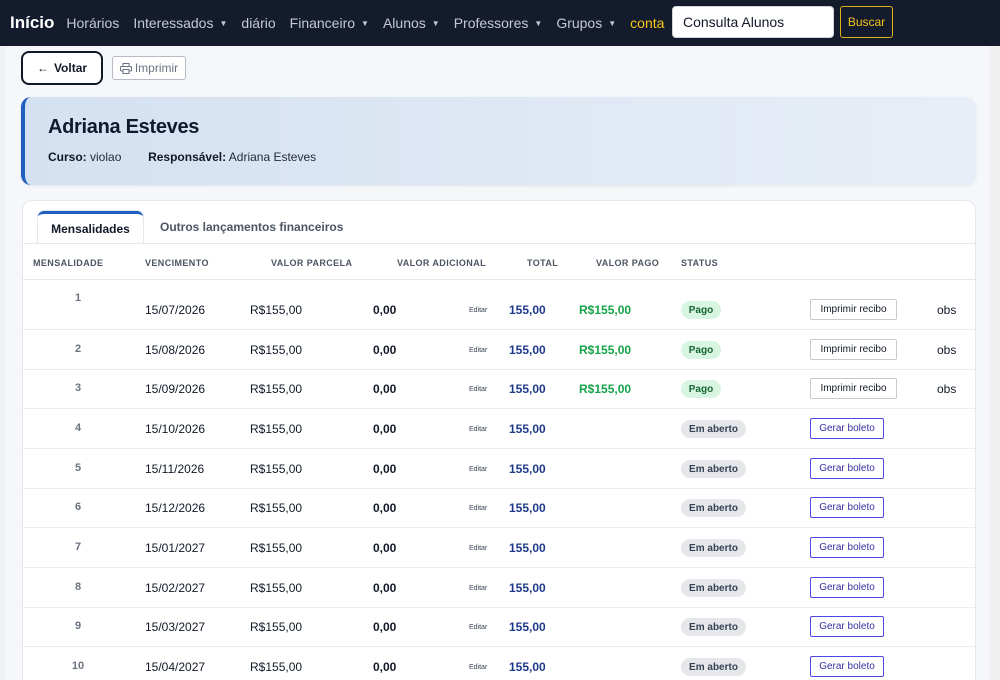 This screenshot has height=680, width=1000. I want to click on header-status: STATUS, so click(700, 263).